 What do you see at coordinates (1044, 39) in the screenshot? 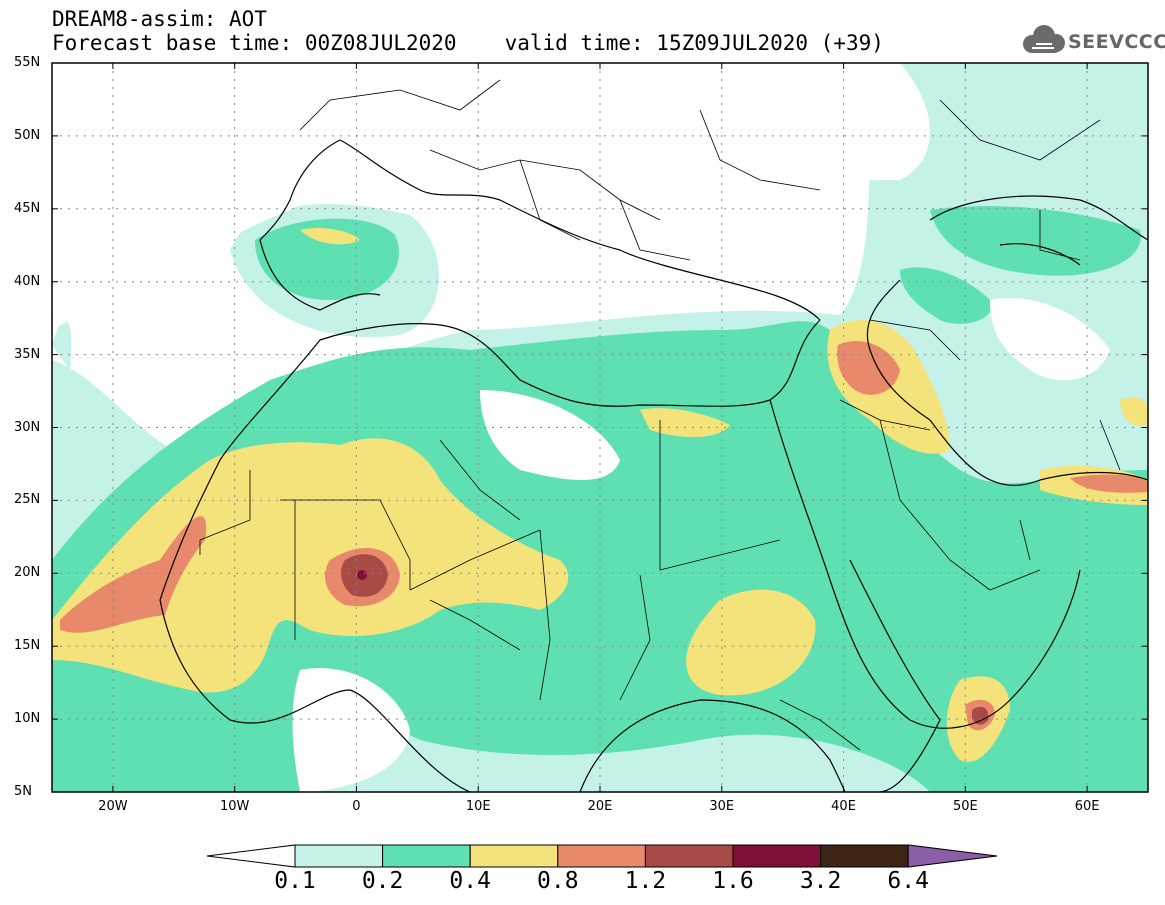
I see `cloud-icon` at bounding box center [1044, 39].